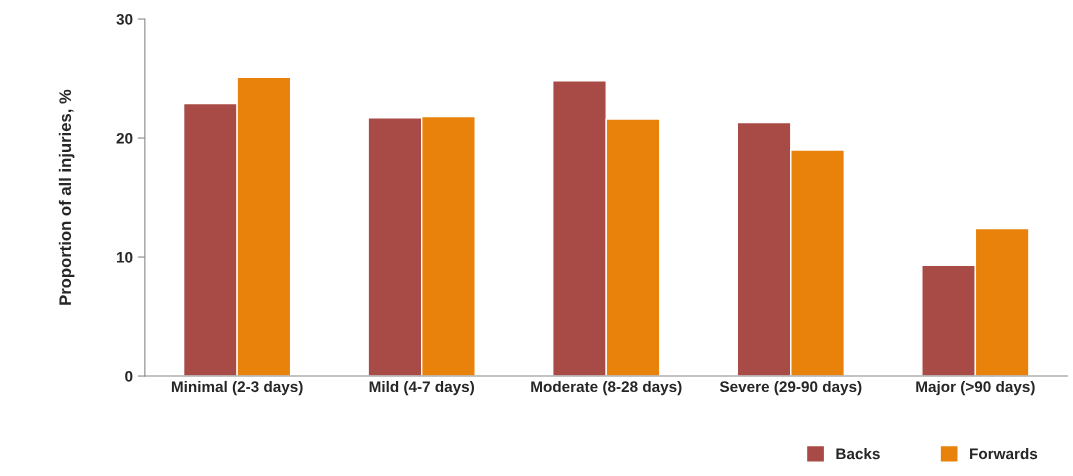  Describe the element at coordinates (790, 388) in the screenshot. I see `x-tick-label: Severe (29-90 days)` at that location.